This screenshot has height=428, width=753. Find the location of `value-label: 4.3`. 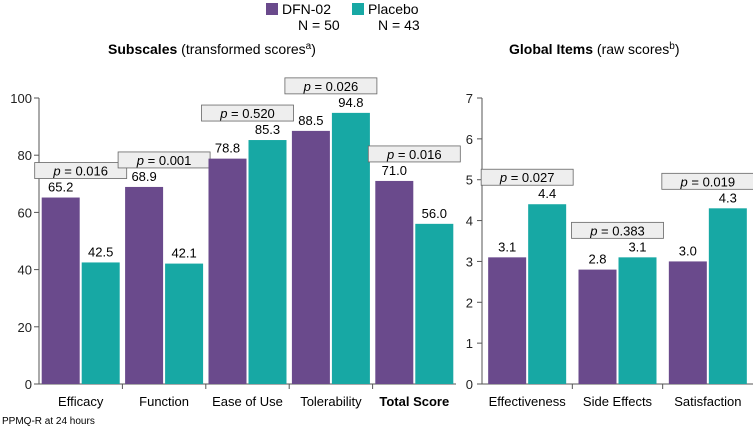

value-label: 4.3 is located at coordinates (728, 197).